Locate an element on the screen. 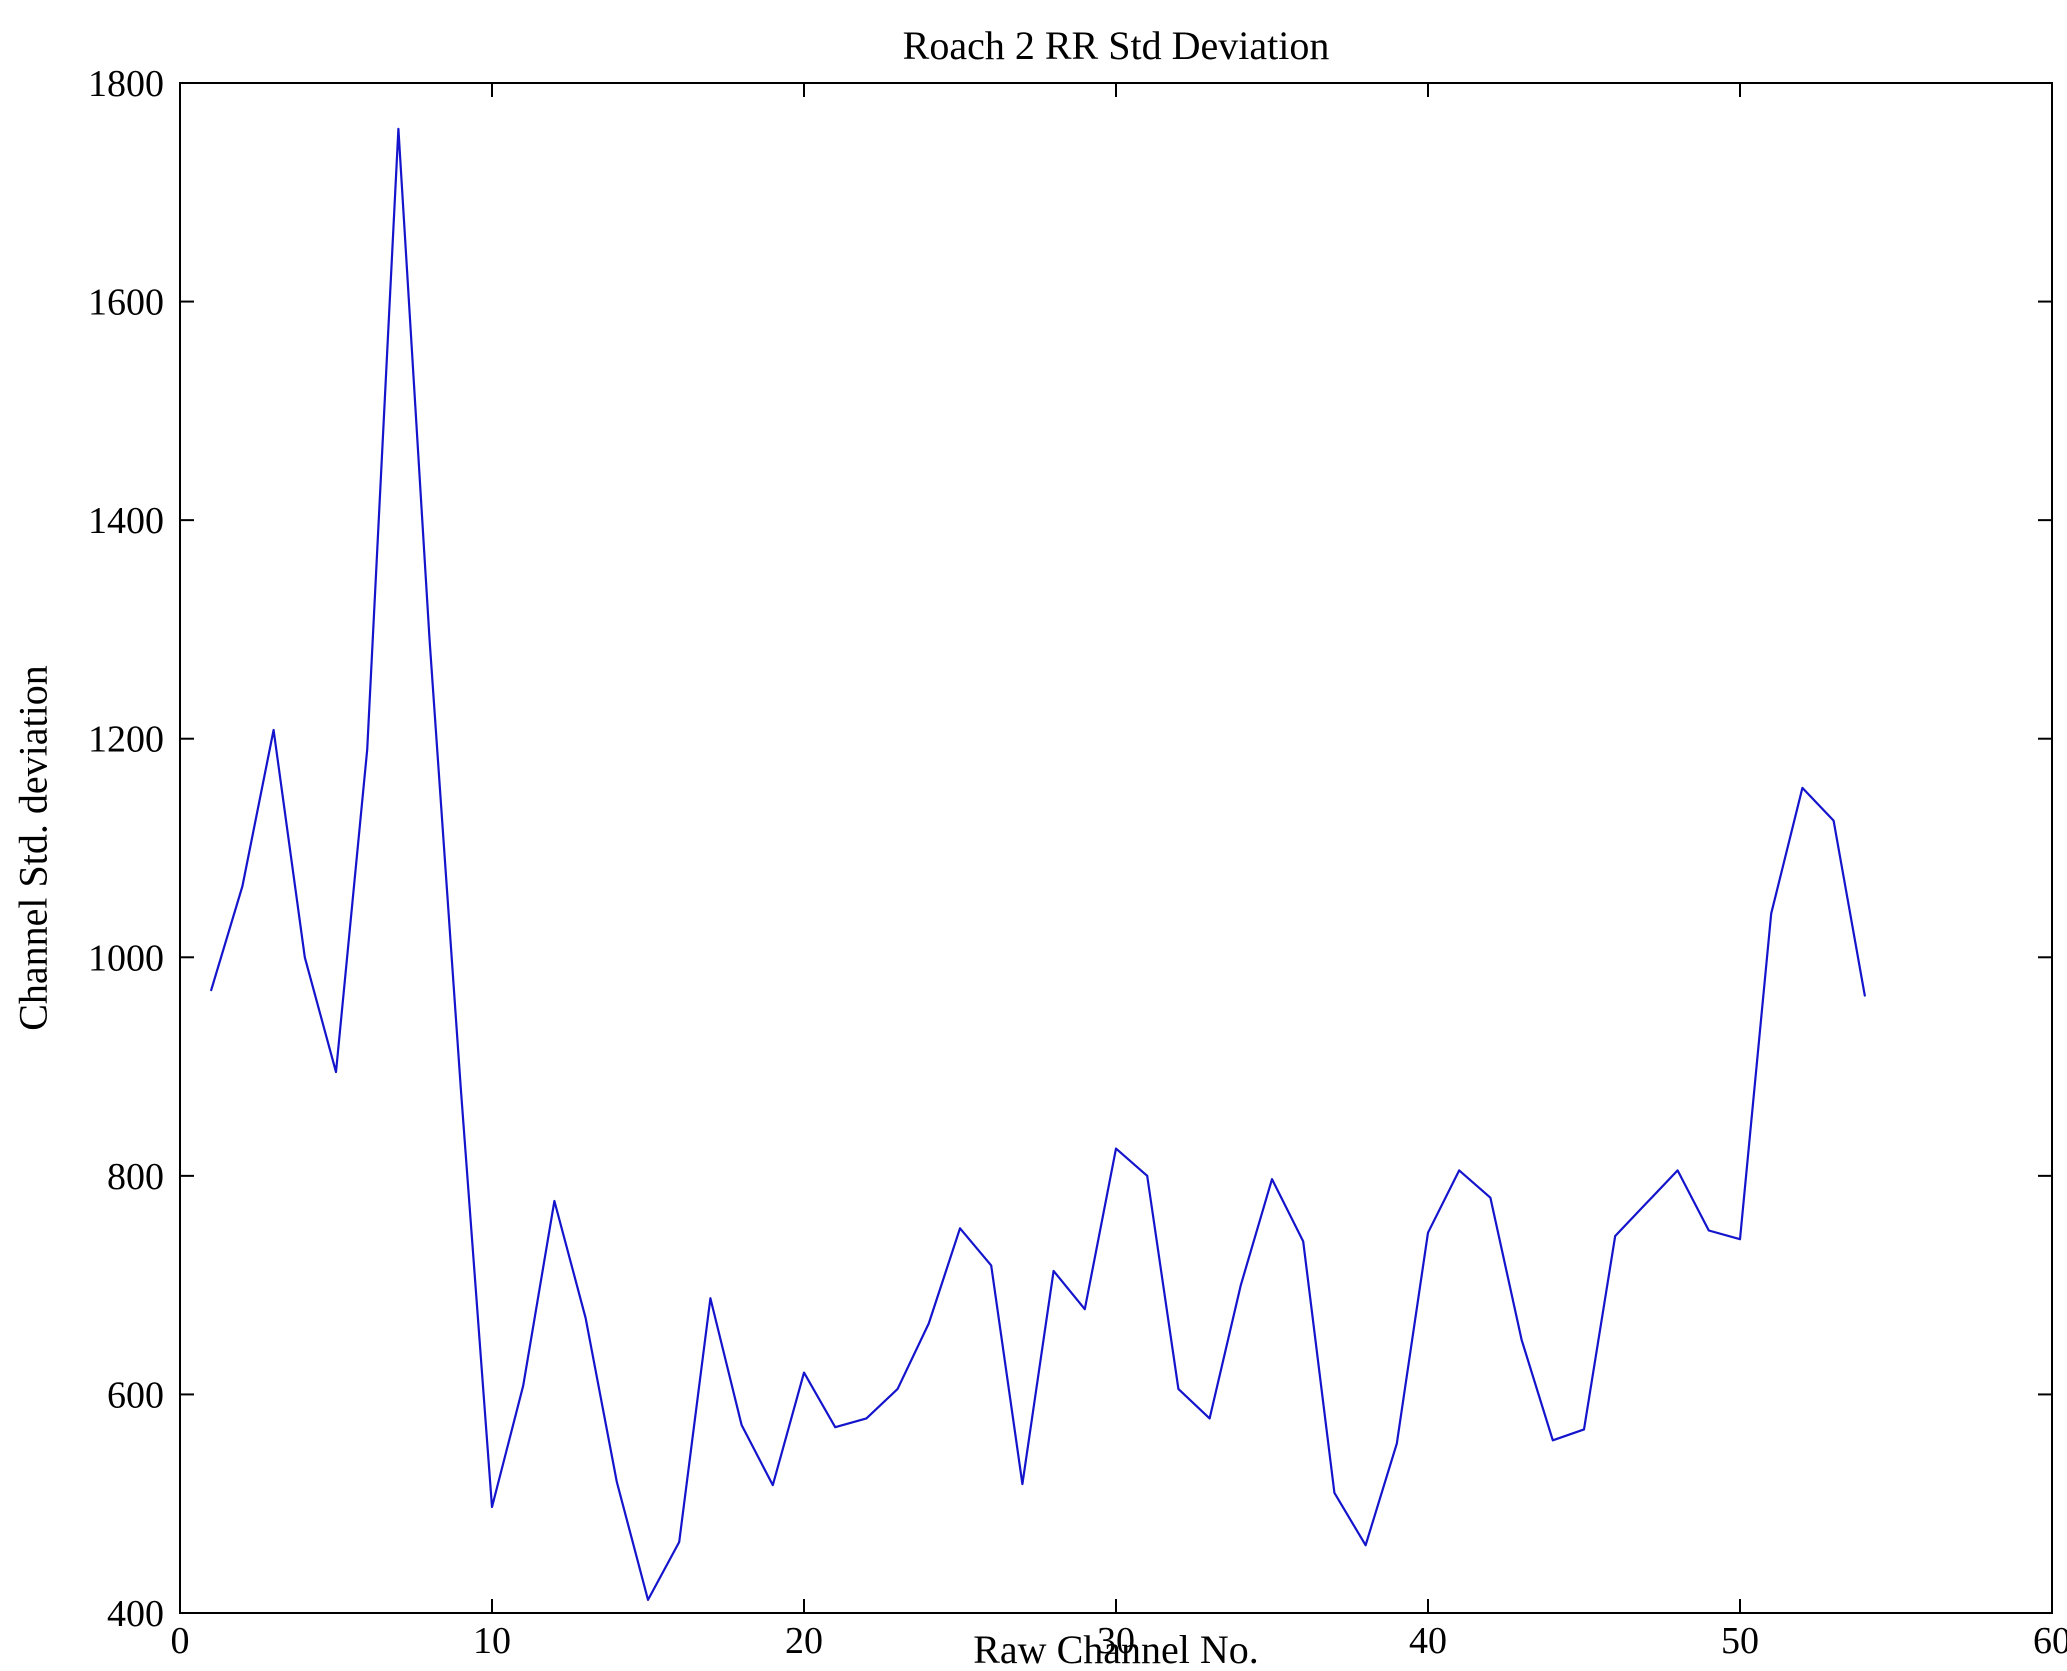  y-tick-label: 1000 is located at coordinates (126, 958).